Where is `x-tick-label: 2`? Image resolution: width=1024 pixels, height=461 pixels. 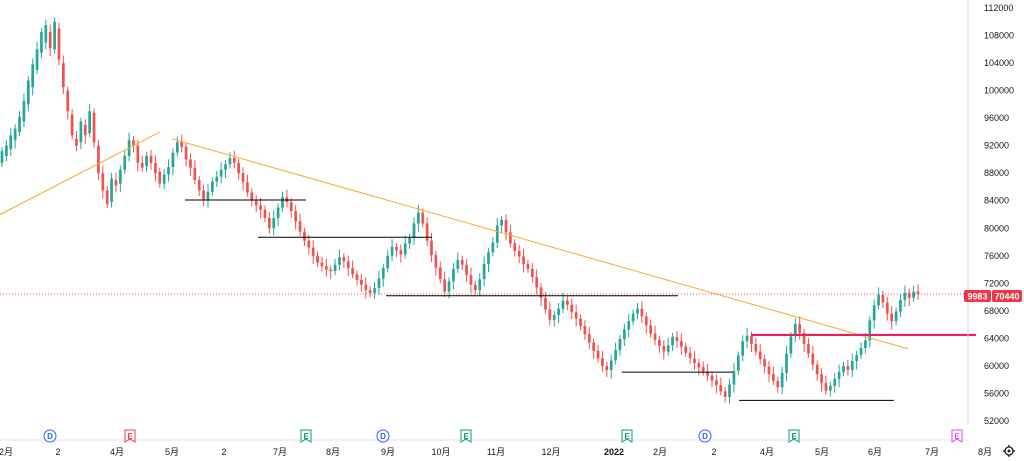 x-tick-label: 2 is located at coordinates (57, 452).